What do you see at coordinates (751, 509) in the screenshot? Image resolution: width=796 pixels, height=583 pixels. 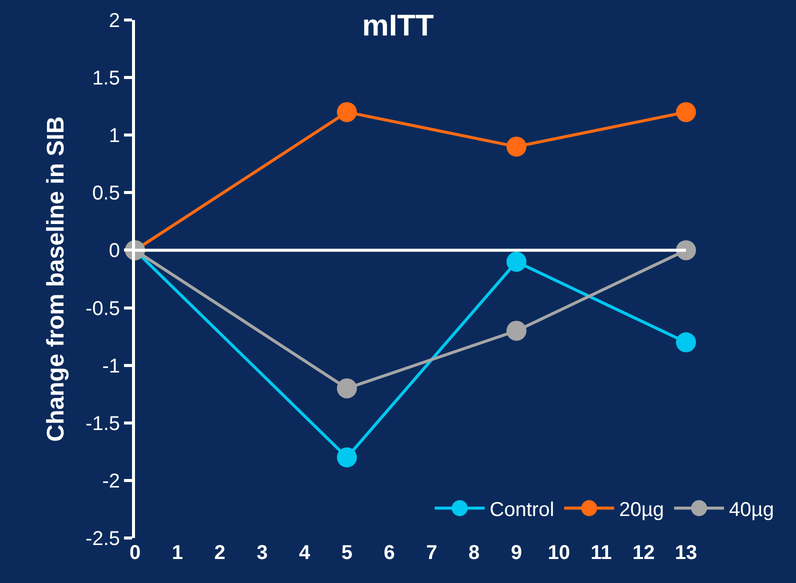 I see `legend-label: 40µg` at bounding box center [751, 509].